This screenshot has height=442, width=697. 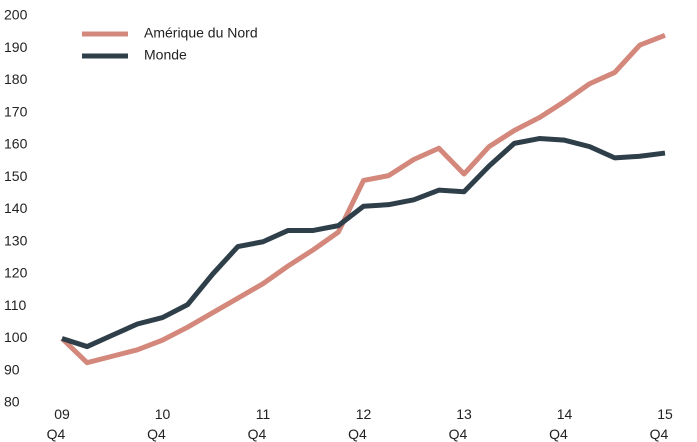 I want to click on y-tick-label: 90, so click(x=12, y=369).